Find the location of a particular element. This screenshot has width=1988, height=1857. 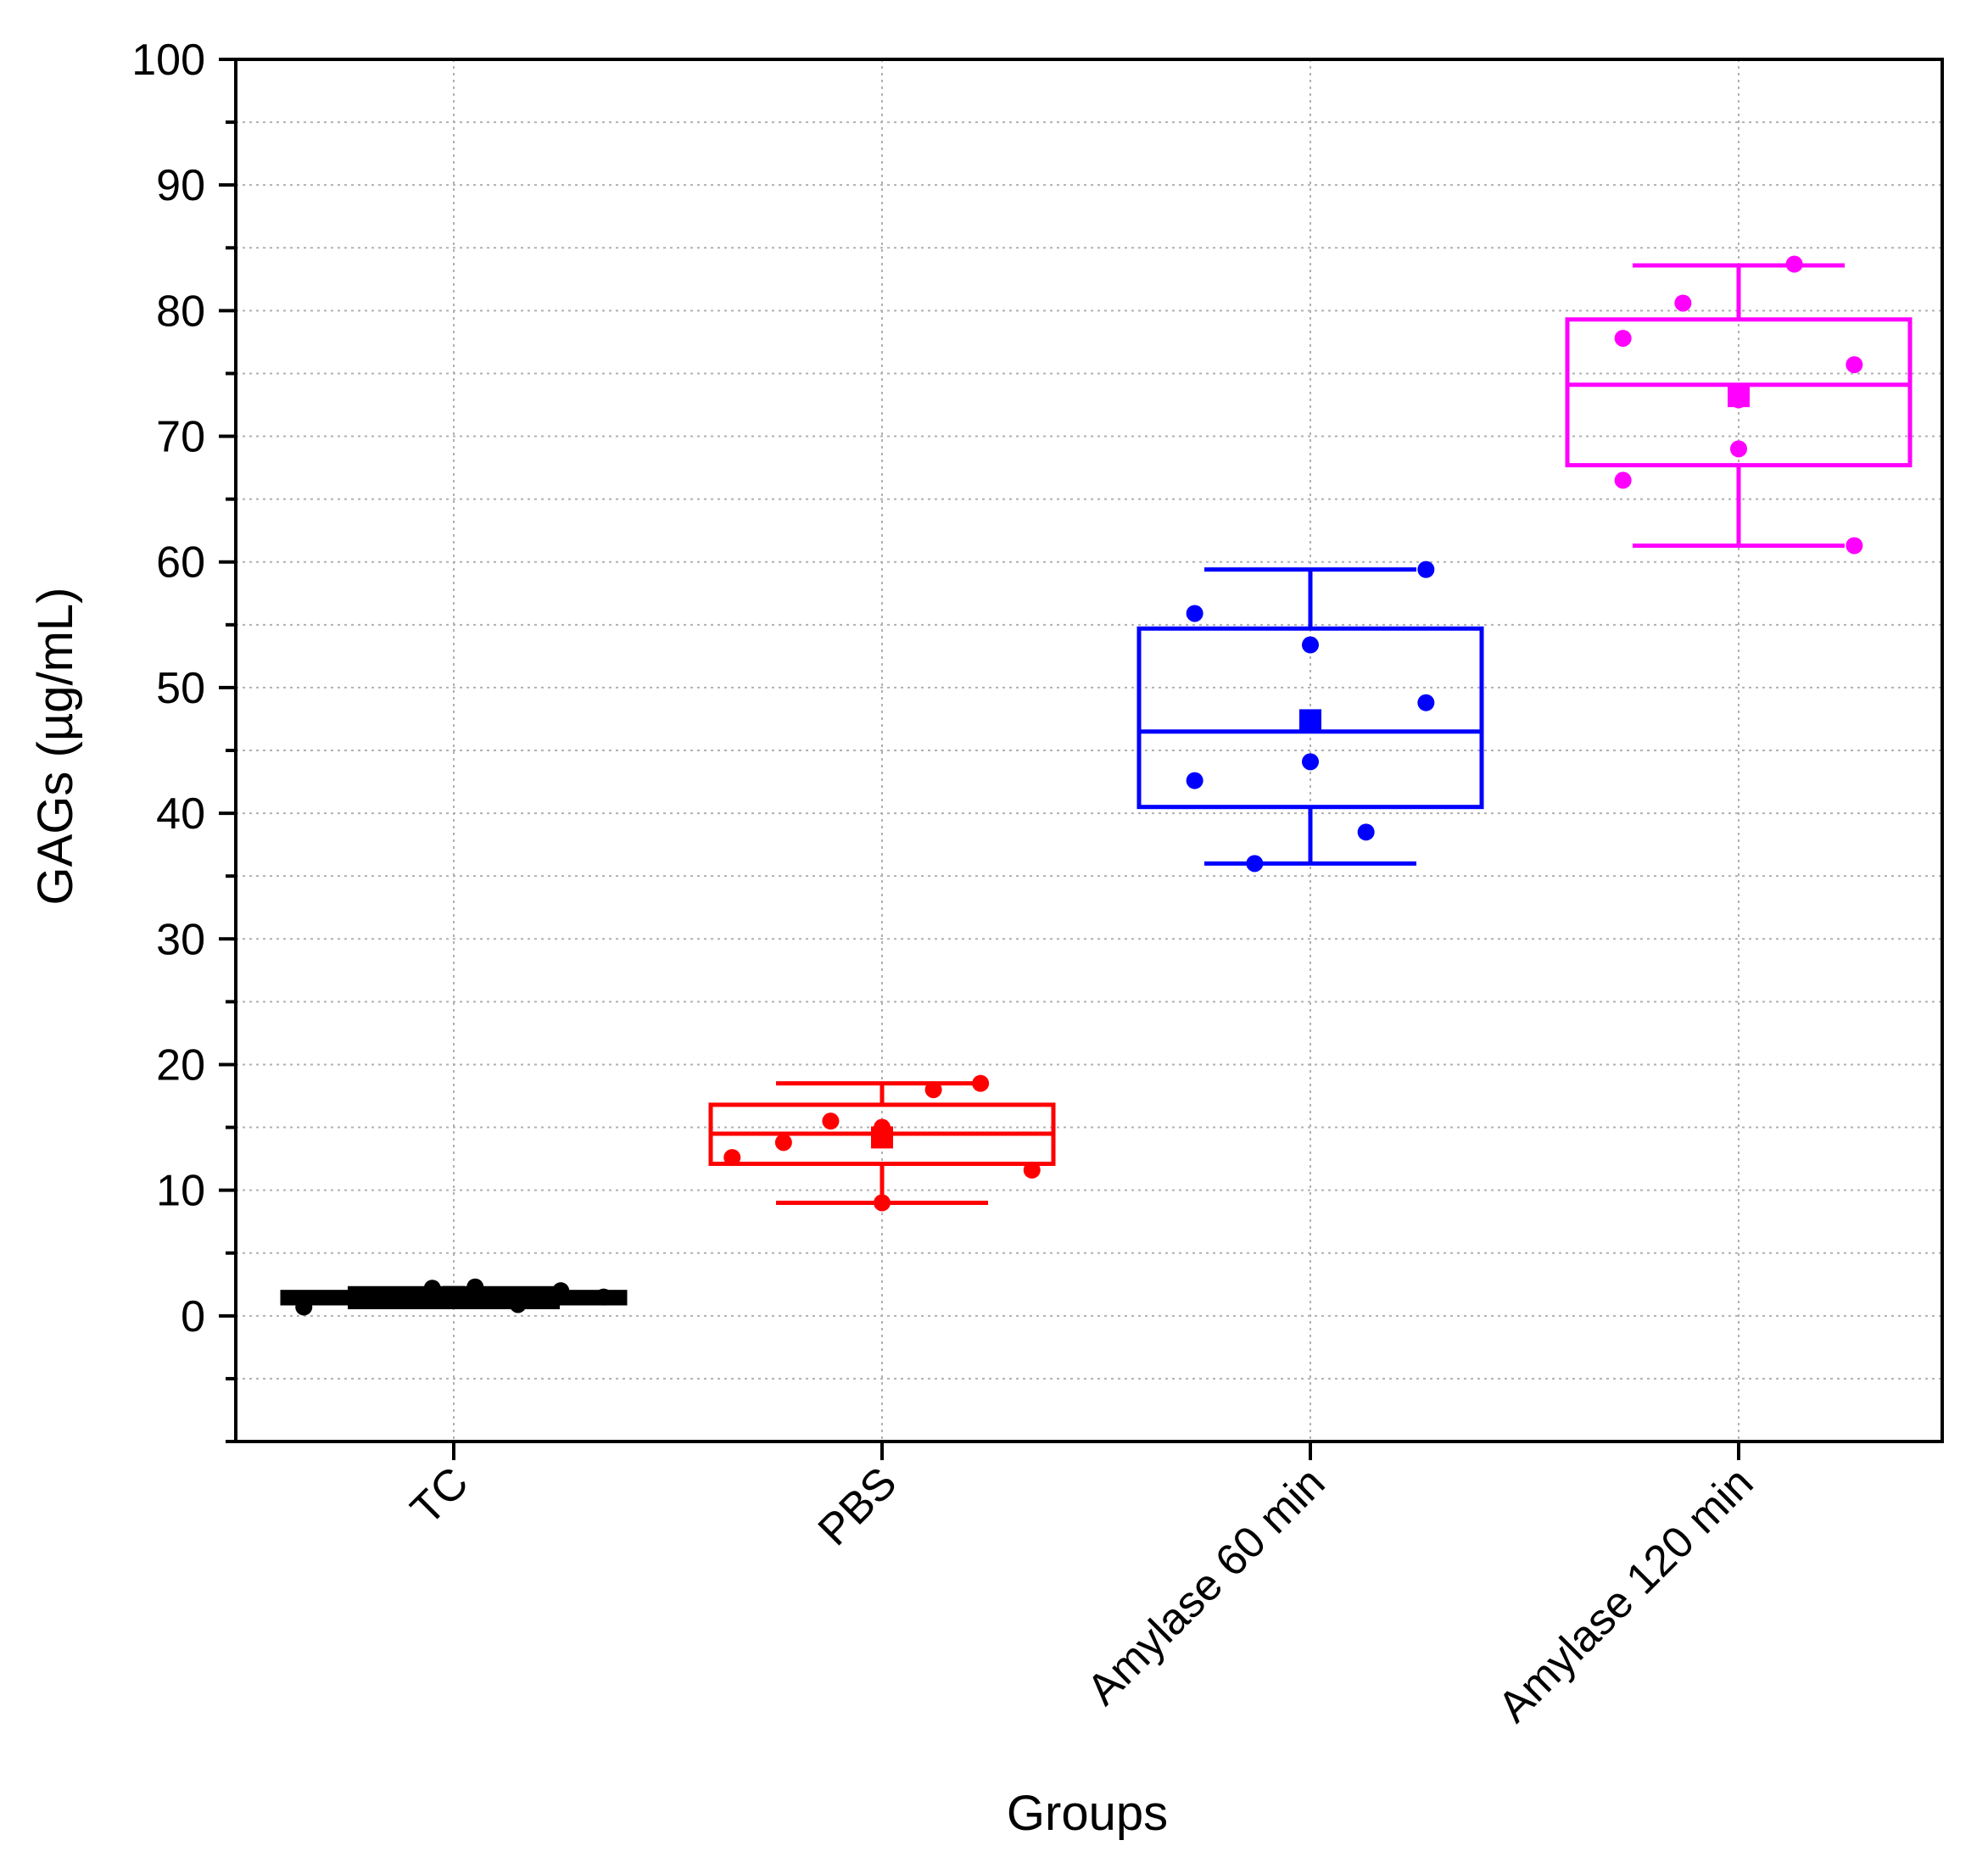

y-tick-label: 20 is located at coordinates (180, 1065).